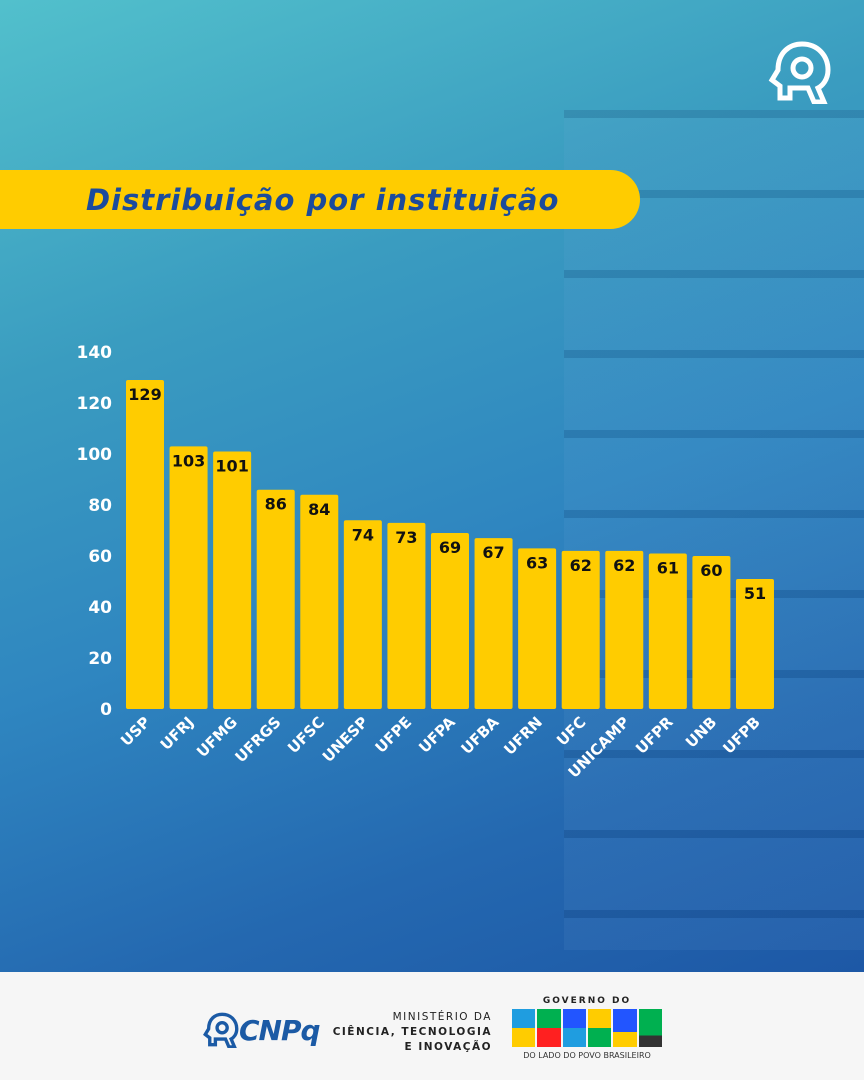  I want to click on cnpq-head-icon, so click(221, 1030).